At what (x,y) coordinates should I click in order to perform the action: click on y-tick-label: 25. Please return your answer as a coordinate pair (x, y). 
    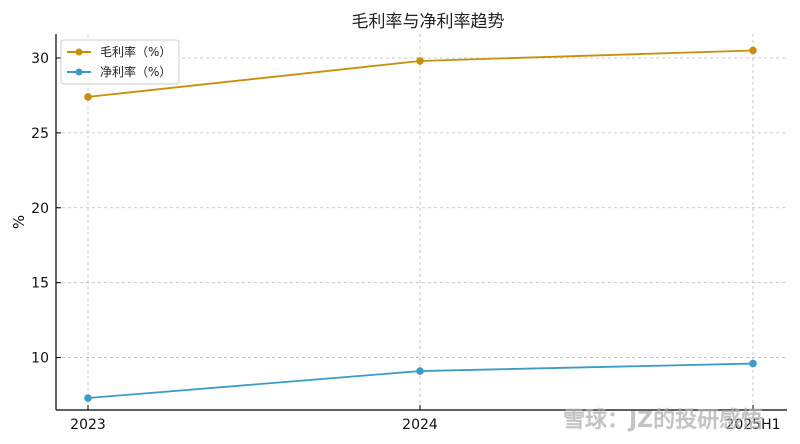
    Looking at the image, I should click on (40, 134).